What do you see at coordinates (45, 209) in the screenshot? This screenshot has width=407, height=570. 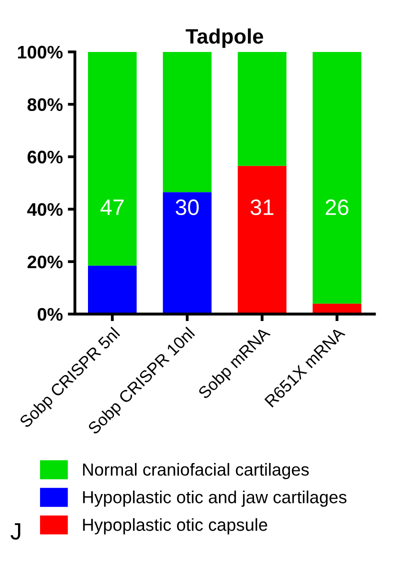 I see `y-tick-label: 40%` at bounding box center [45, 209].